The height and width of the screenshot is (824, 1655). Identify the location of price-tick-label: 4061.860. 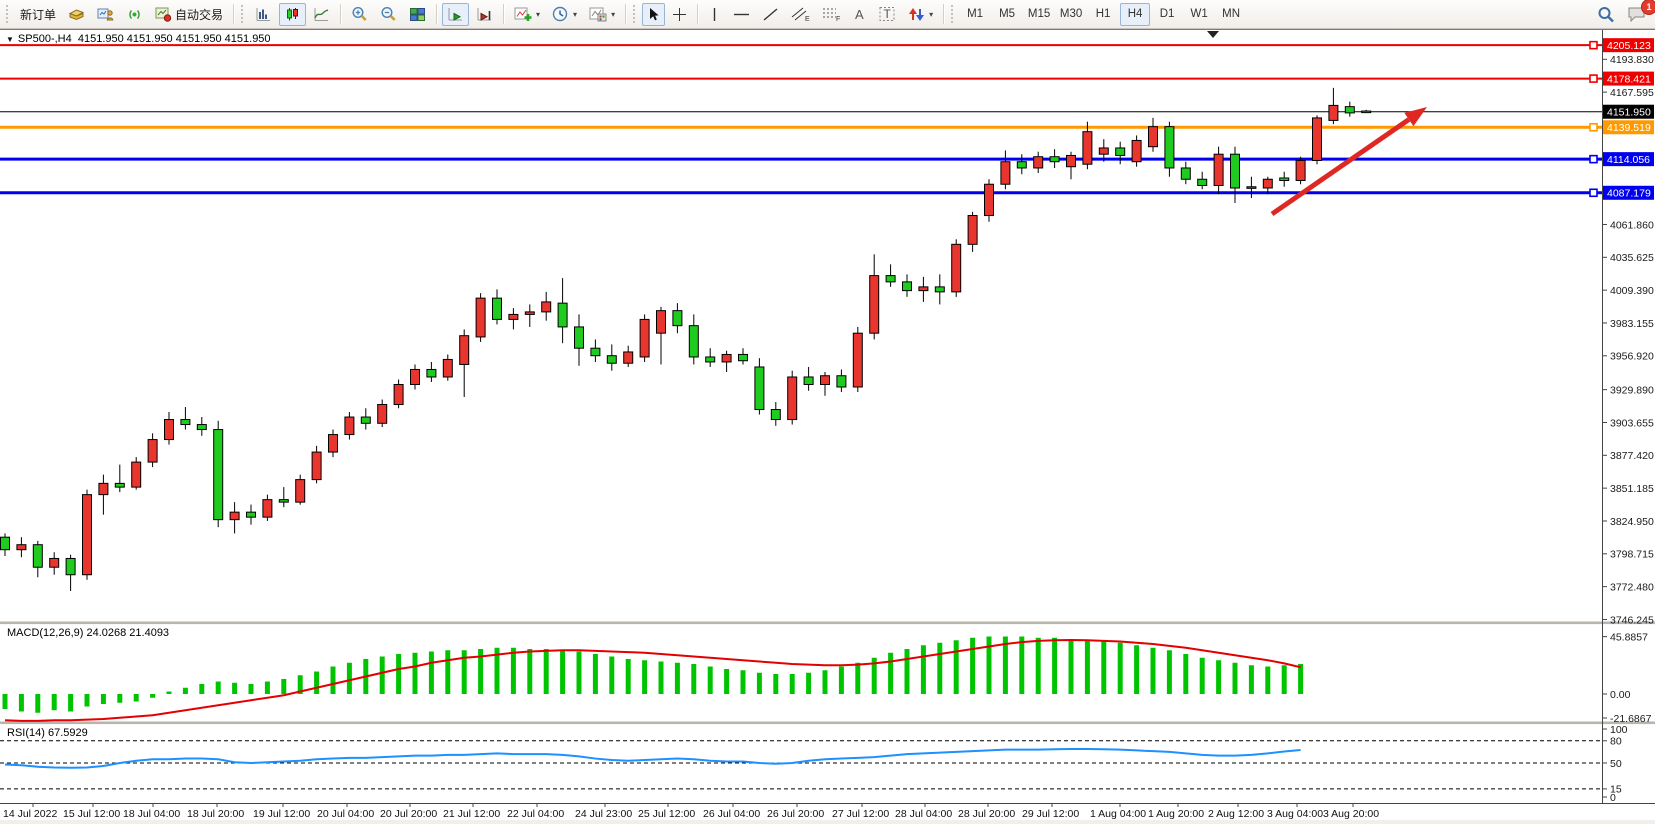
(1632, 225).